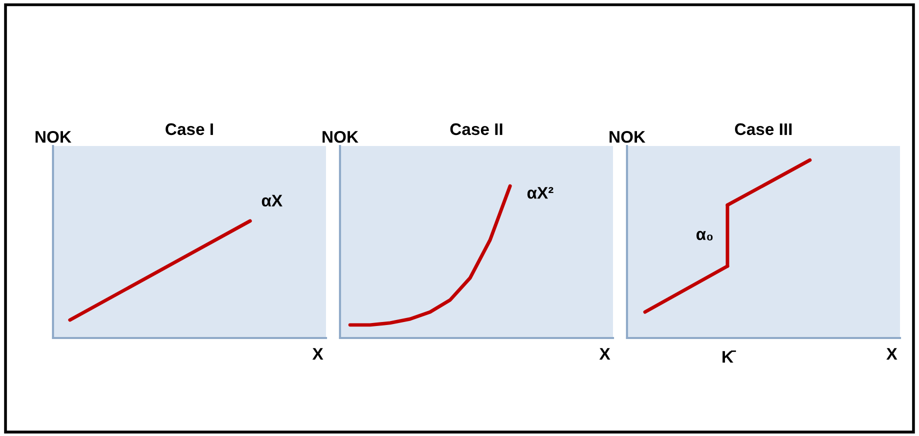  What do you see at coordinates (540, 193) in the screenshot?
I see `text: αX²` at bounding box center [540, 193].